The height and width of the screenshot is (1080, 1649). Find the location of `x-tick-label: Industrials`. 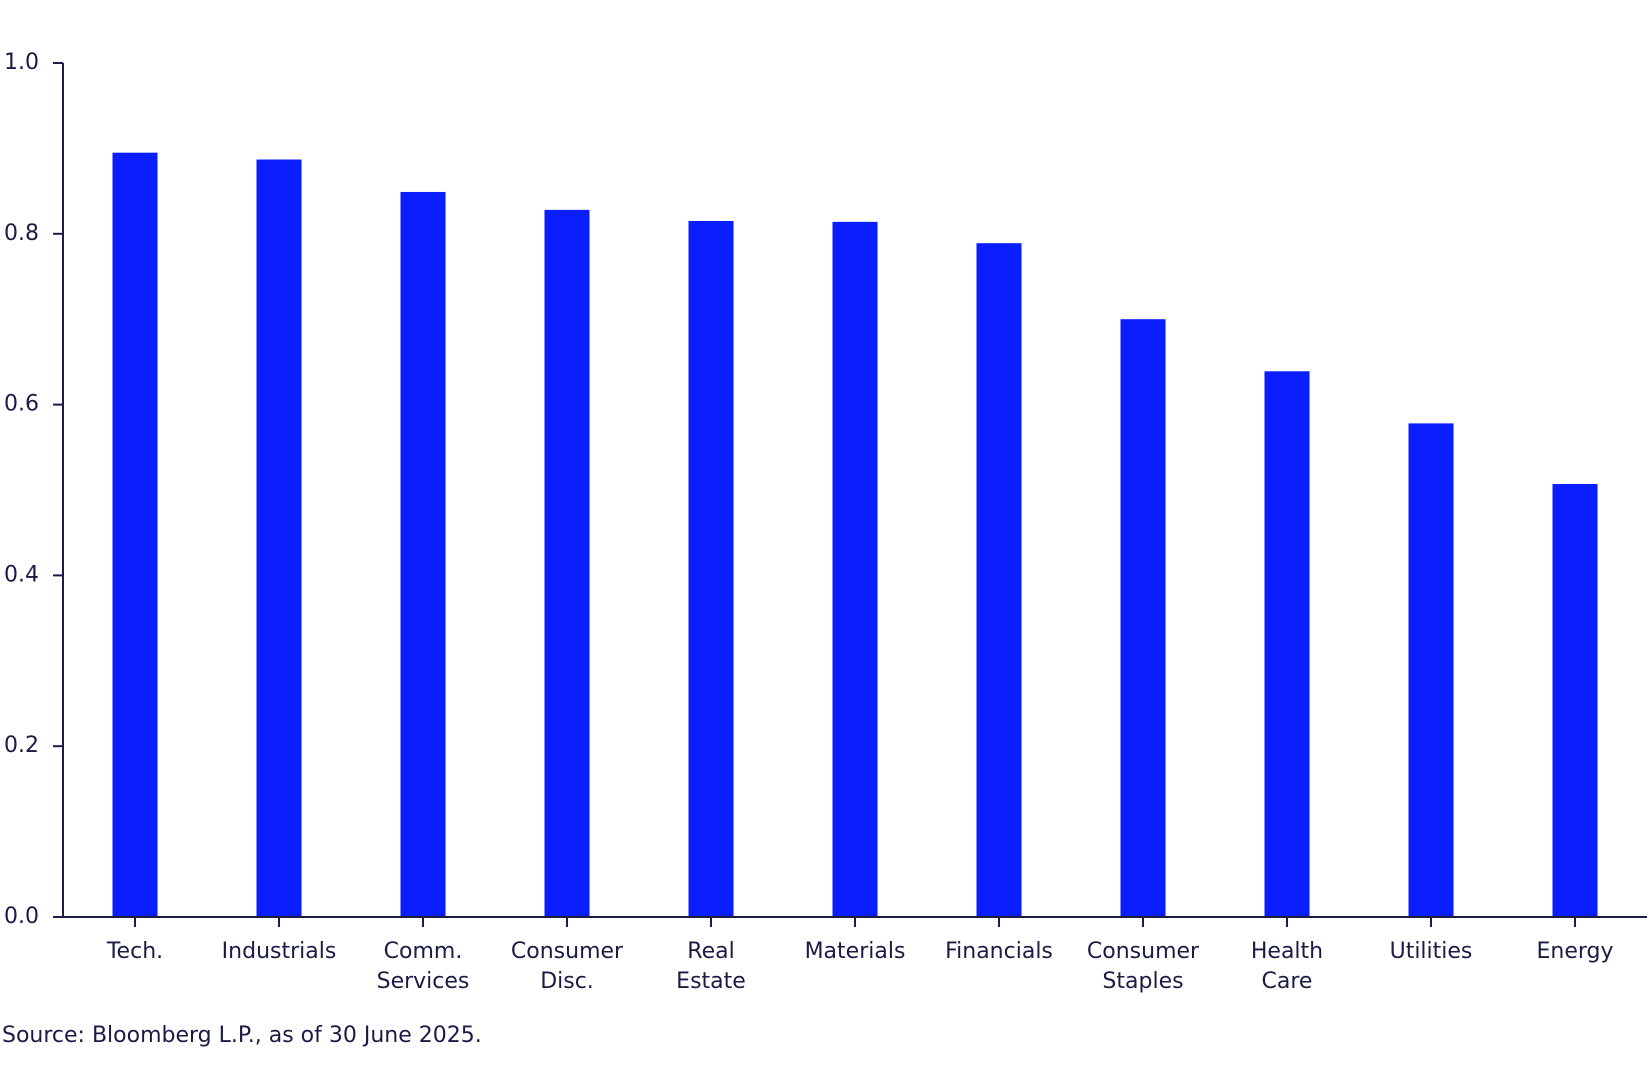

x-tick-label: Industrials is located at coordinates (279, 951).